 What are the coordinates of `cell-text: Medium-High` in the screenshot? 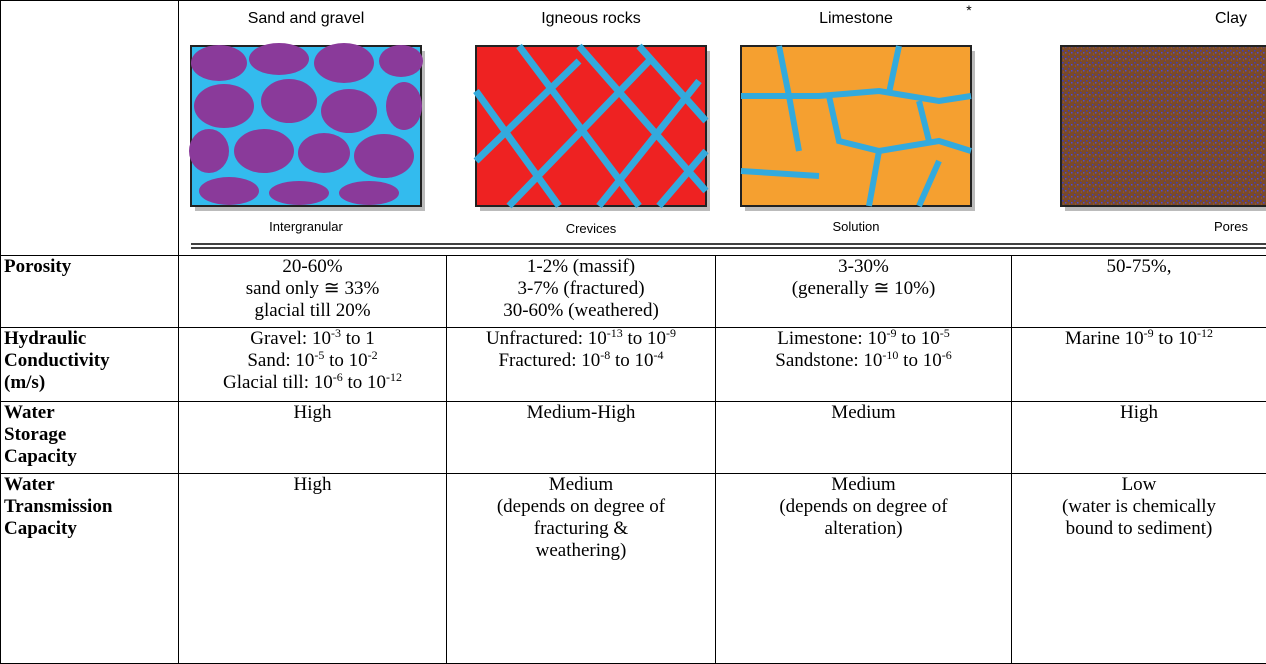 It's located at (581, 412).